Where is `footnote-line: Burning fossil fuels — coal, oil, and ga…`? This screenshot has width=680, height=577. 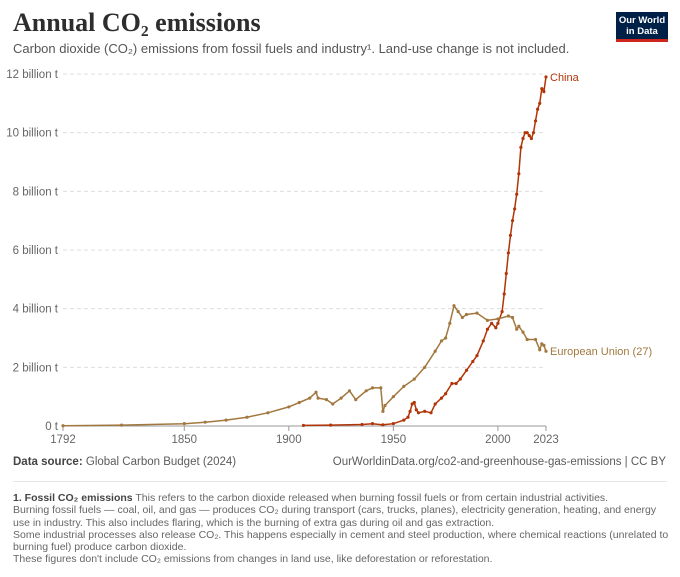 footnote-line: Burning fossil fuels — coal, oil, and ga… is located at coordinates (335, 516).